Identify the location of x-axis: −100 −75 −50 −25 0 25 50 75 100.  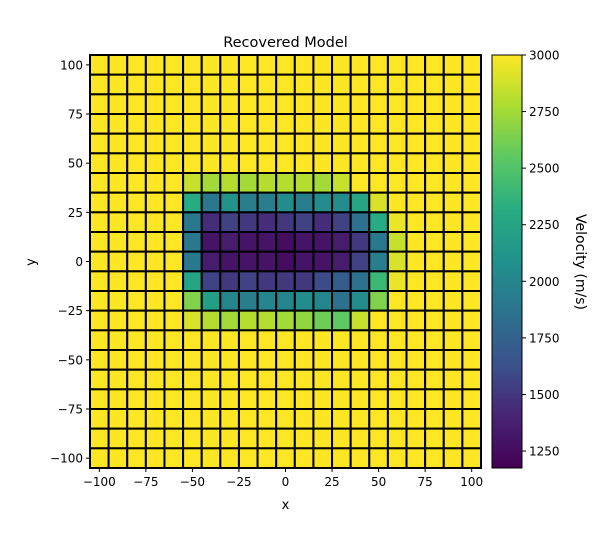
(283, 478).